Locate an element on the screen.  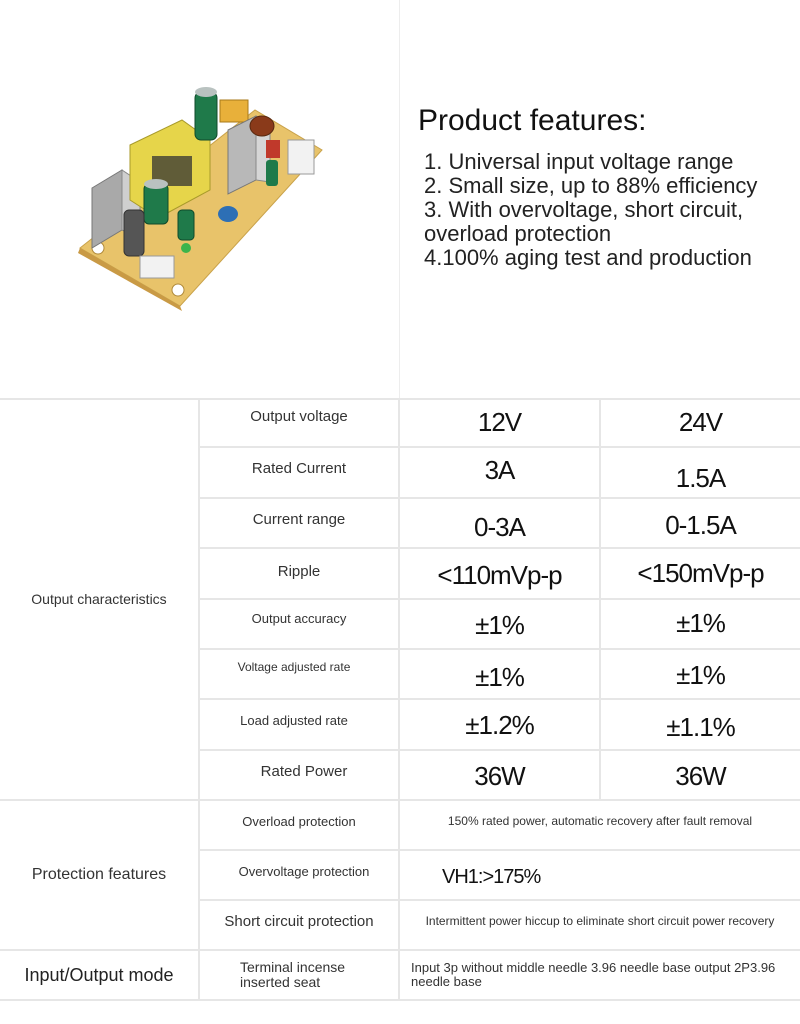
row-label: Short circuit protection is located at coordinates (299, 921).